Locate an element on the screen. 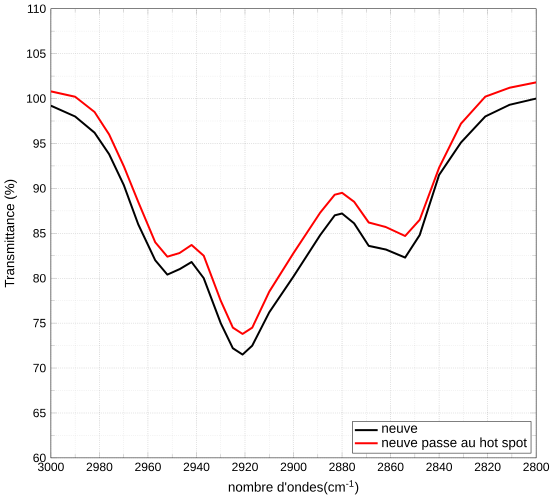 The height and width of the screenshot is (499, 554). y-tick-label: 100 is located at coordinates (36, 98).